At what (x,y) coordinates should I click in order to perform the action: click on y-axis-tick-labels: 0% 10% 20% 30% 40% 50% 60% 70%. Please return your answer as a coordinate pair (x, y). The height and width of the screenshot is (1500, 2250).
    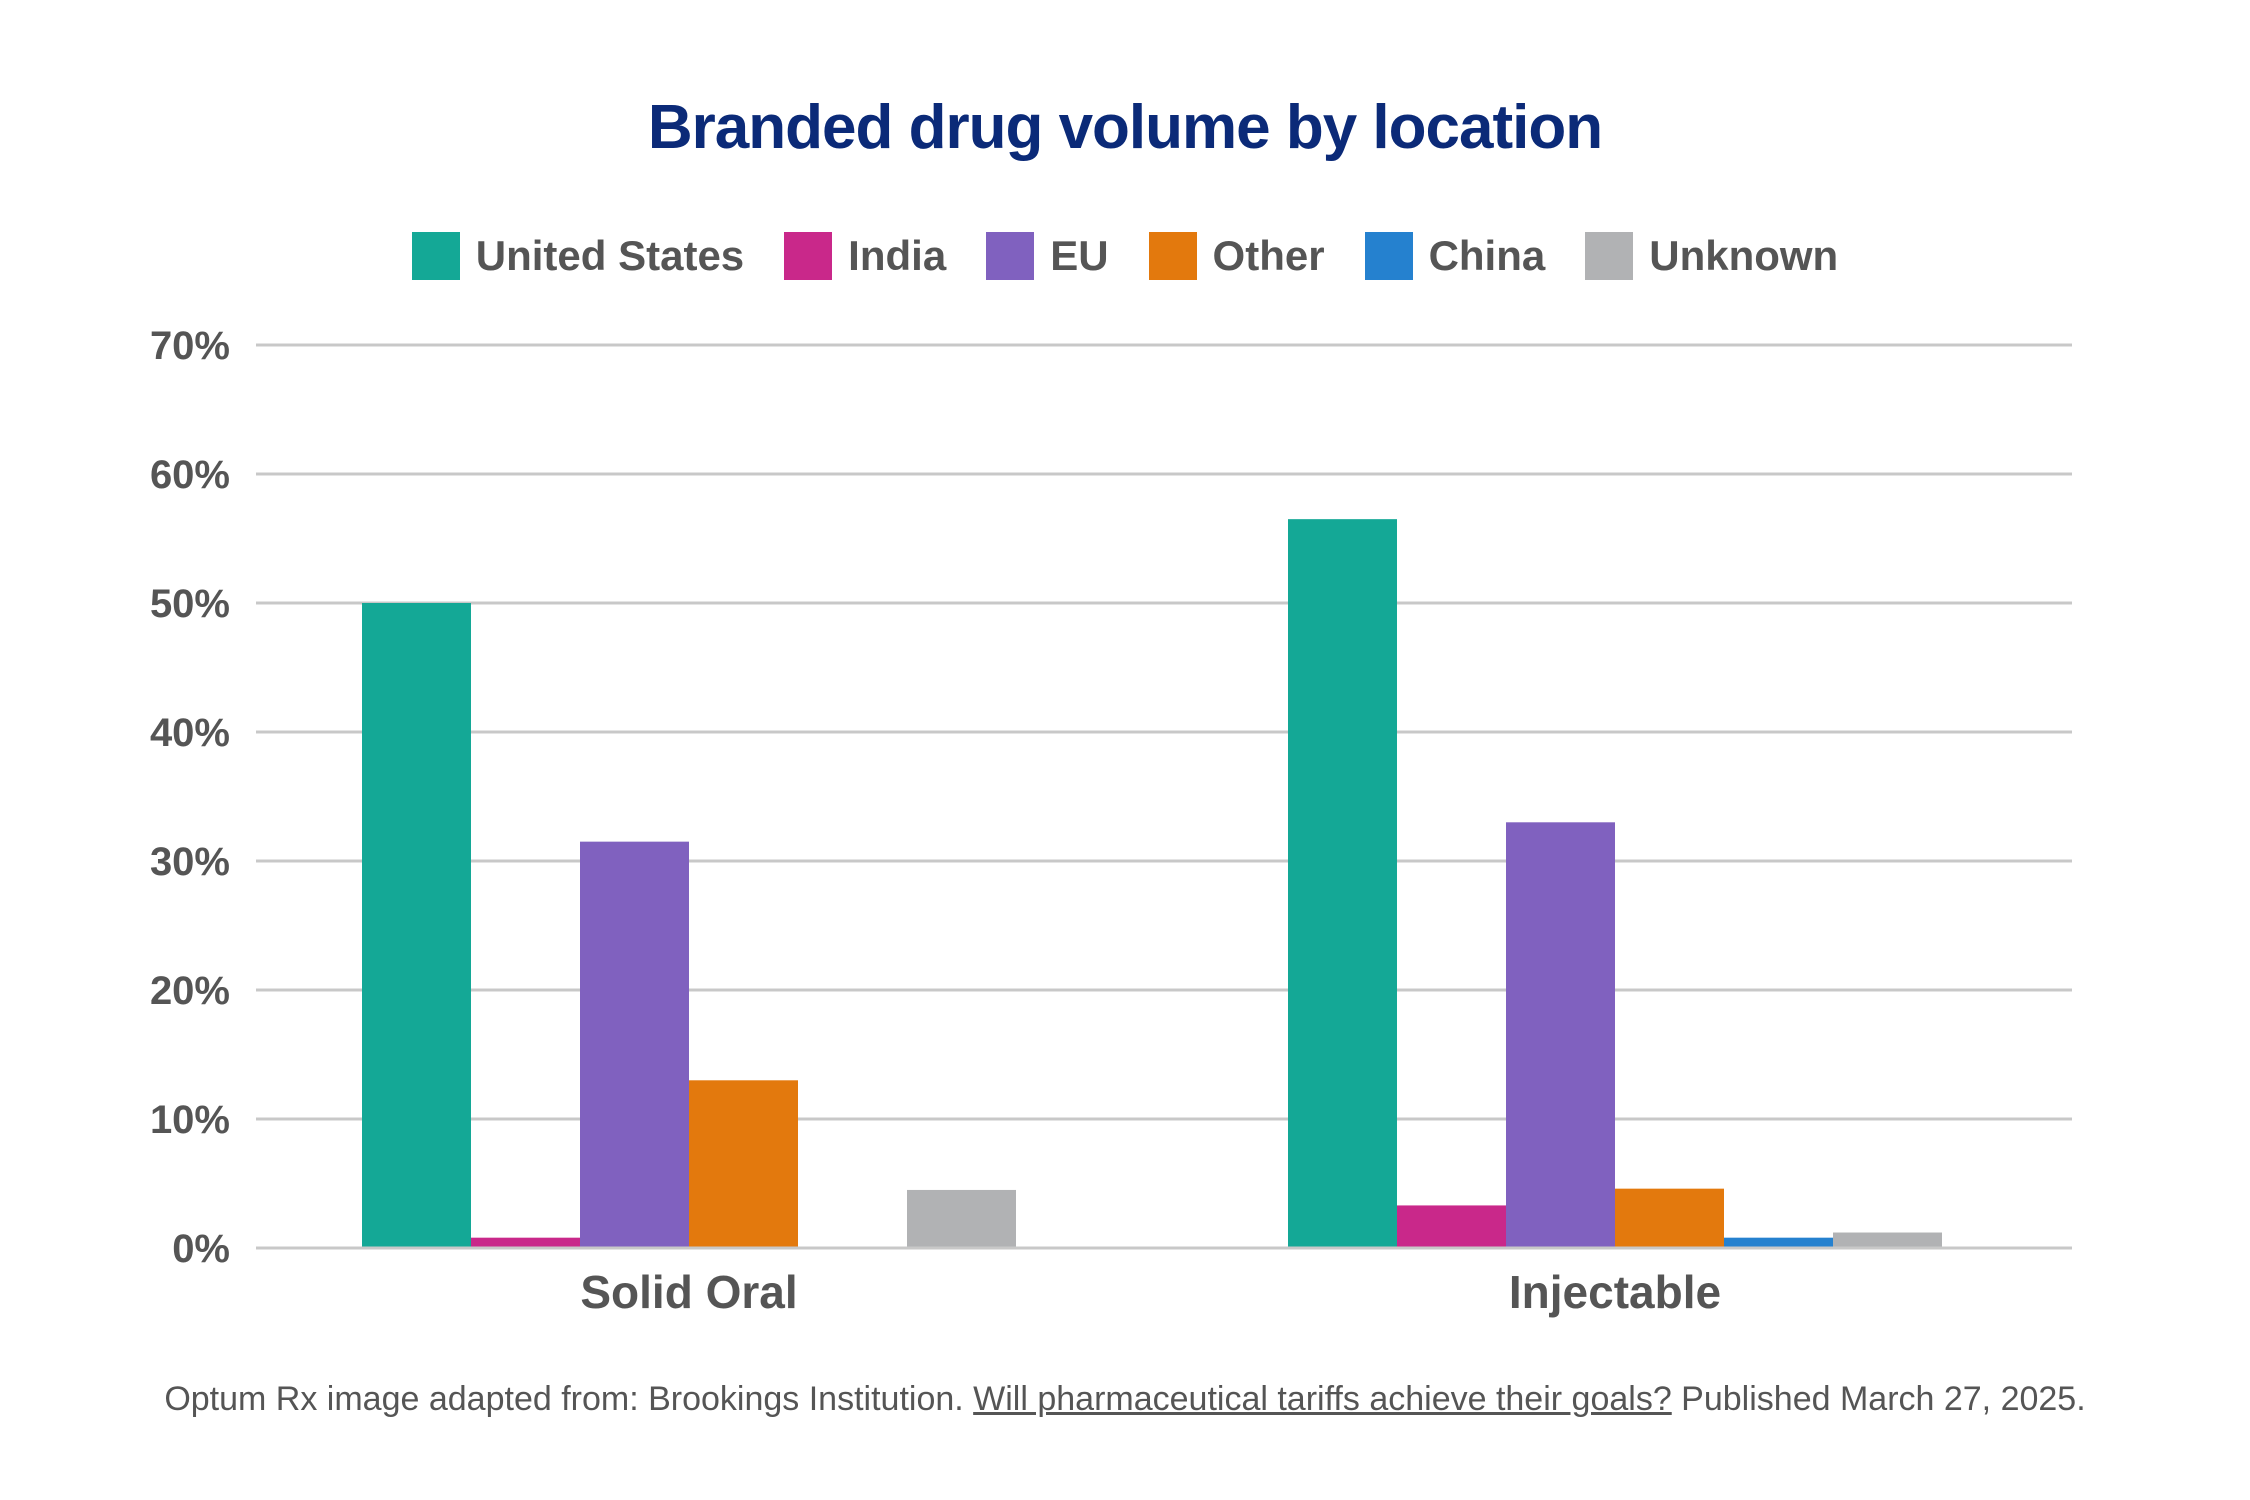
    Looking at the image, I should click on (190, 797).